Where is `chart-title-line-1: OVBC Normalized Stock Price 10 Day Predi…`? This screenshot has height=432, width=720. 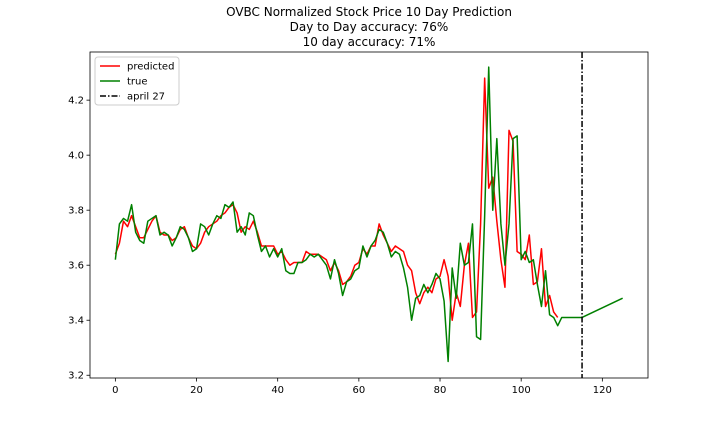 chart-title-line-1: OVBC Normalized Stock Price 10 Day Predi… is located at coordinates (369, 12).